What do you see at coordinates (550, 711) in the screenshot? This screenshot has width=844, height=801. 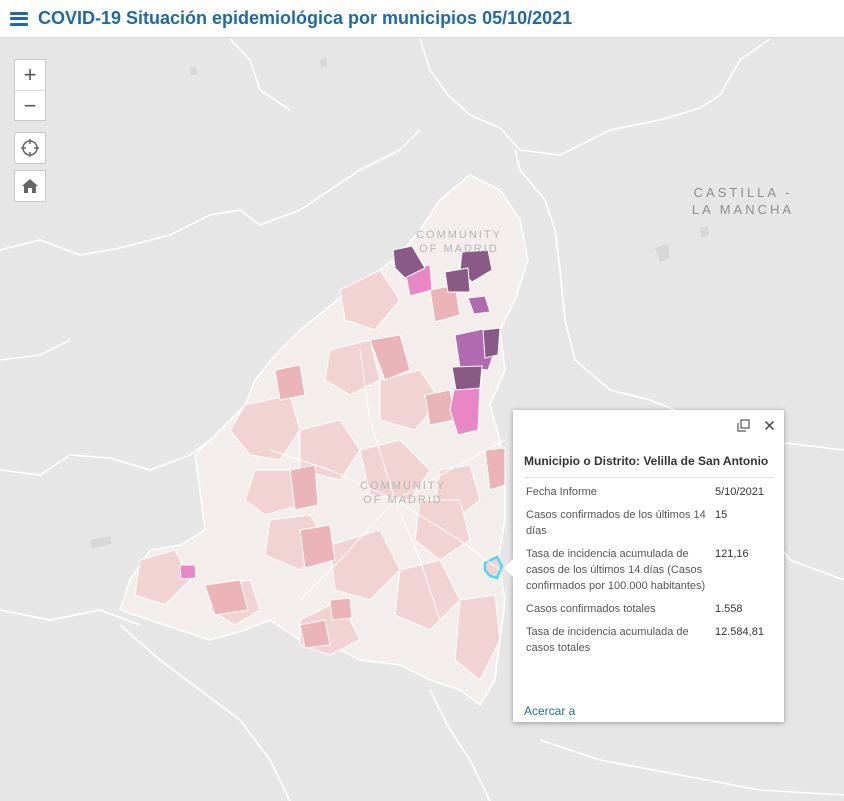 I see `zoom-to-link: Acercar a` at bounding box center [550, 711].